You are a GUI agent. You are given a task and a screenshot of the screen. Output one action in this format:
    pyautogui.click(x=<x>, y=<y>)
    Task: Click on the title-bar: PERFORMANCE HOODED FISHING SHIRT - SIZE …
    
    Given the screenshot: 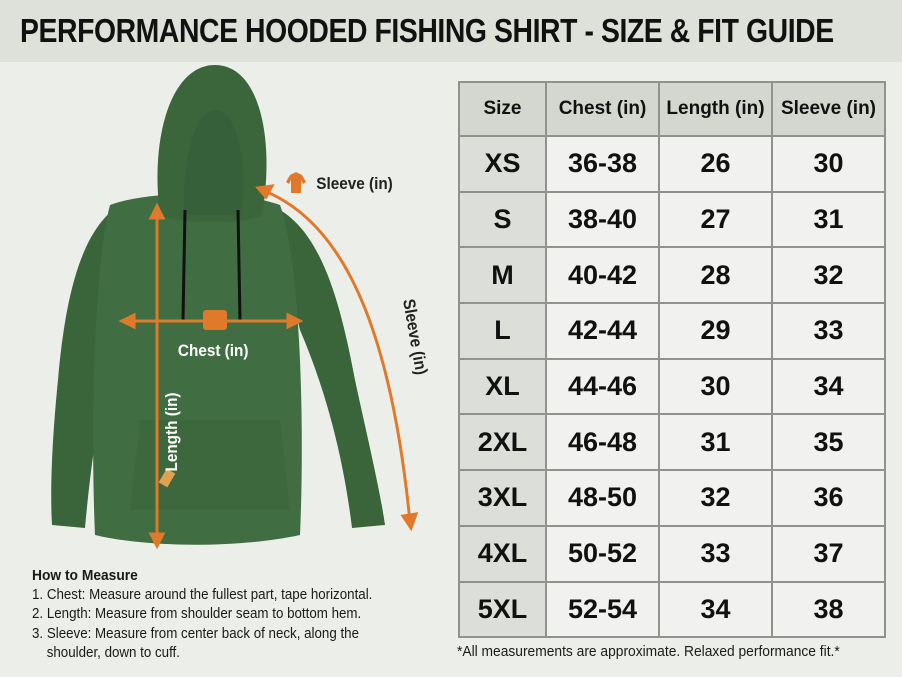 What is the action you would take?
    pyautogui.click(x=451, y=31)
    